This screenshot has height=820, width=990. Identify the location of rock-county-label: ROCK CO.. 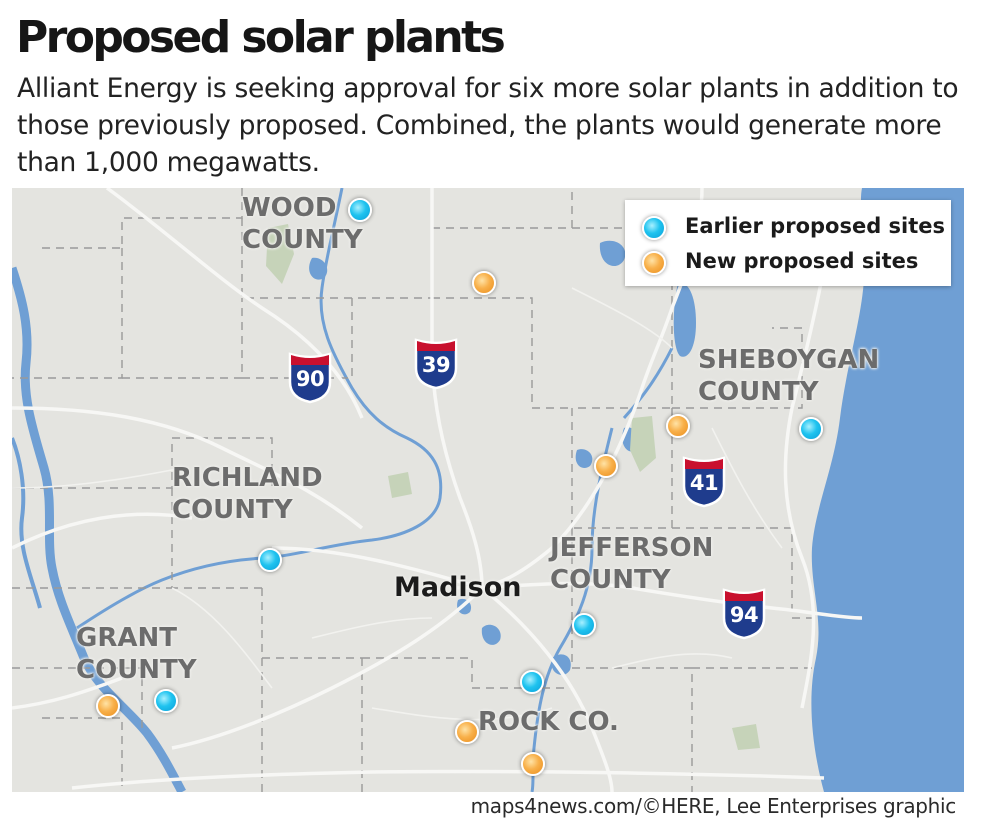
(548, 722).